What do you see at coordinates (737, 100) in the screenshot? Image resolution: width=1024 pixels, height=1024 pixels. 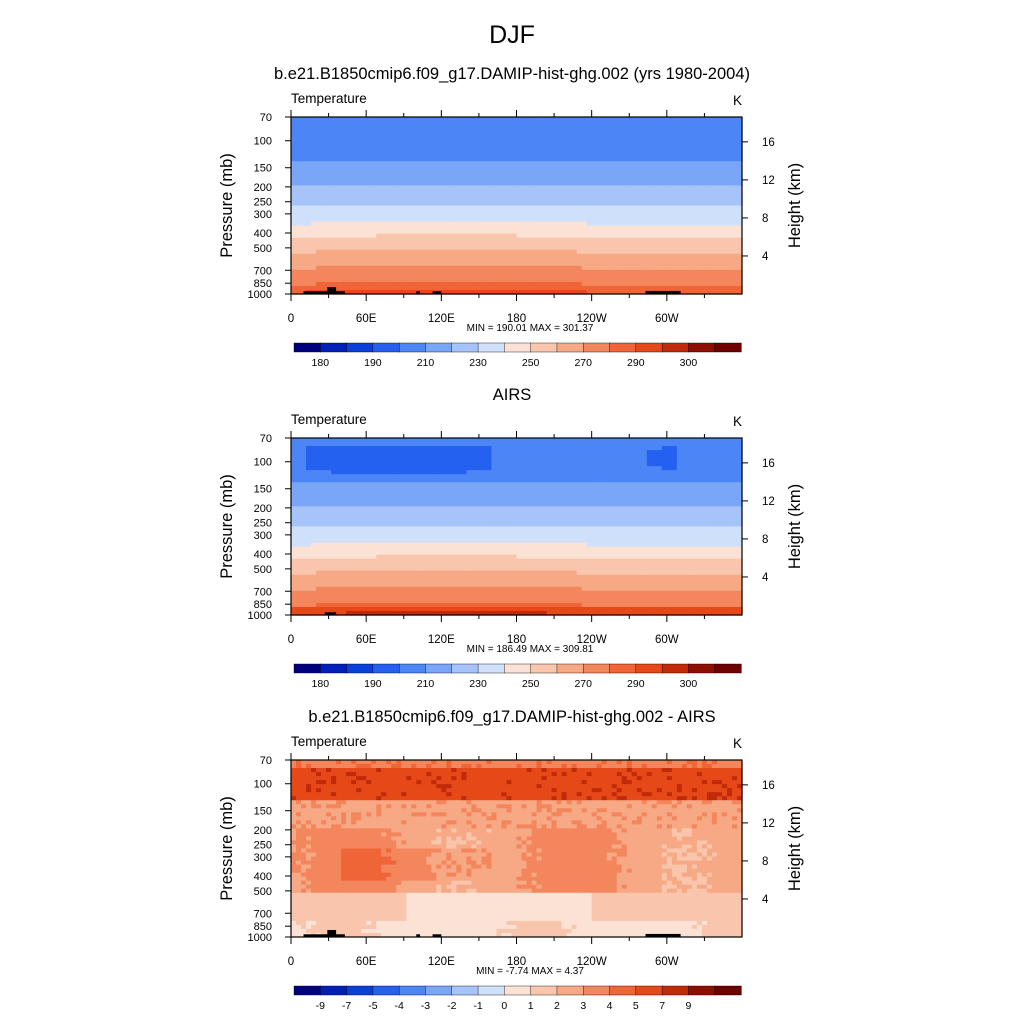 I see `units-label: K` at bounding box center [737, 100].